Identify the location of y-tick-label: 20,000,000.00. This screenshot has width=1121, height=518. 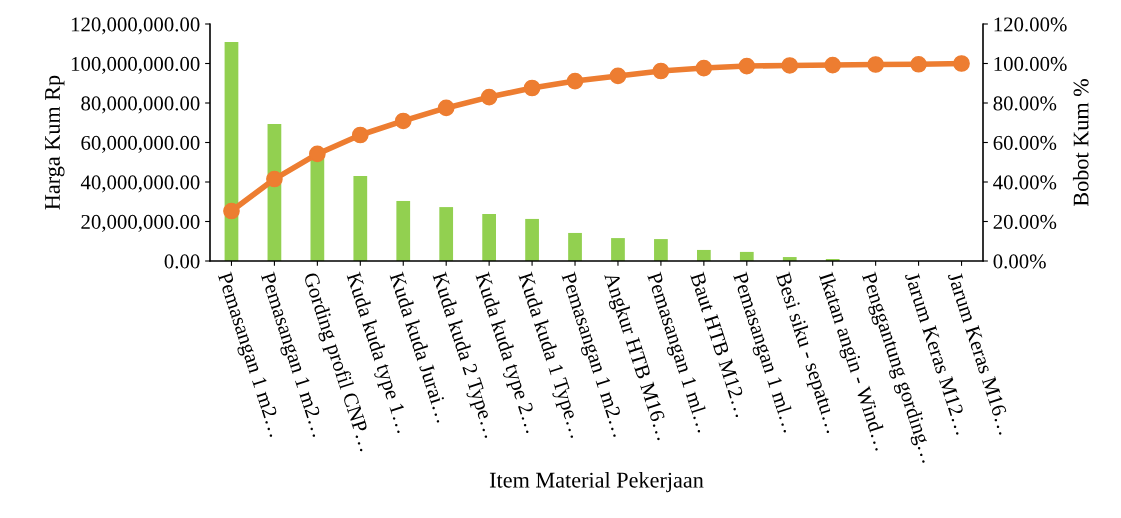
(140, 223).